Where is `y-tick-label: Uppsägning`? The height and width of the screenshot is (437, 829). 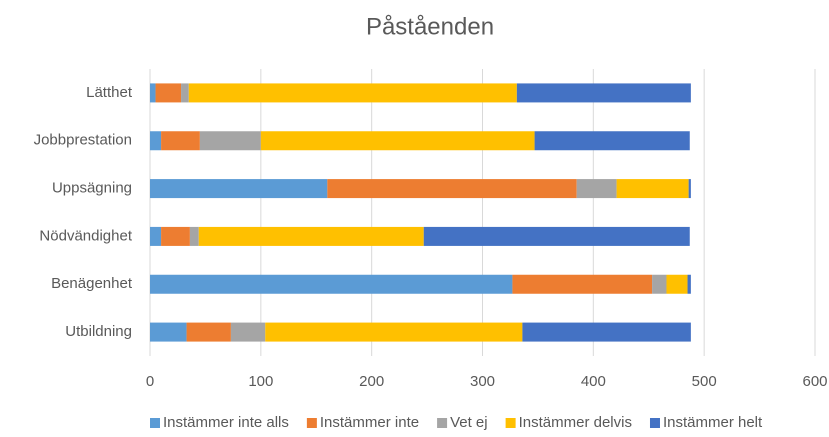 y-tick-label: Uppsägning is located at coordinates (92, 188).